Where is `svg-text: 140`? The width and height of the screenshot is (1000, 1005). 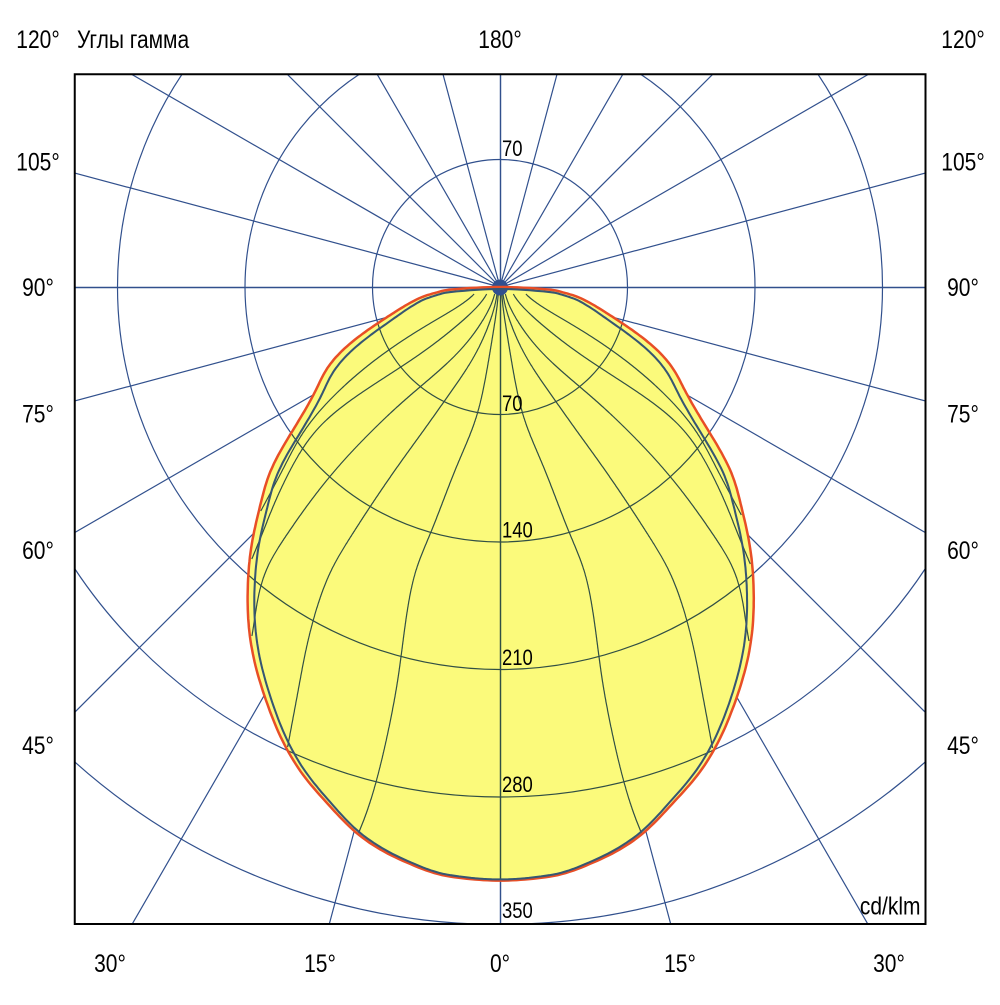
svg-text: 140 is located at coordinates (517, 531).